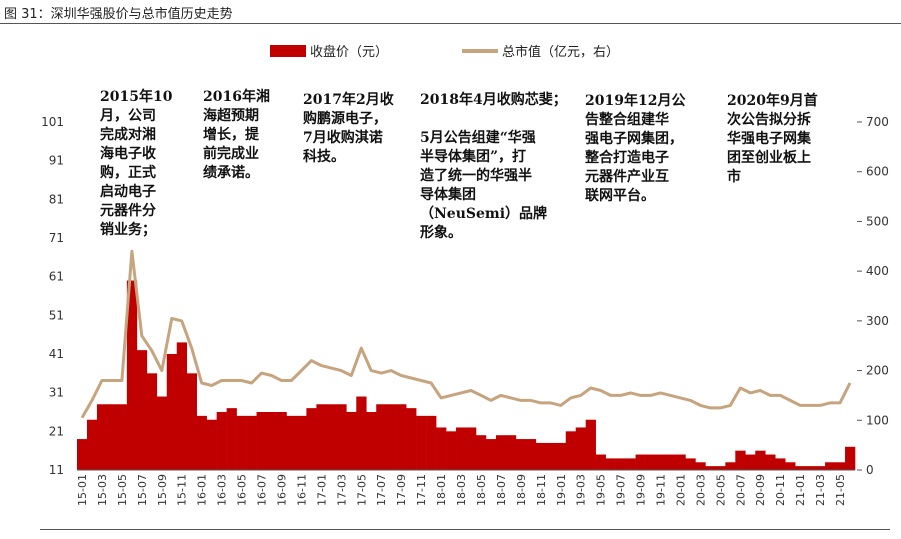 This screenshot has height=539, width=901. What do you see at coordinates (661, 490) in the screenshot?
I see `x-tick-label: 19-11` at bounding box center [661, 490].